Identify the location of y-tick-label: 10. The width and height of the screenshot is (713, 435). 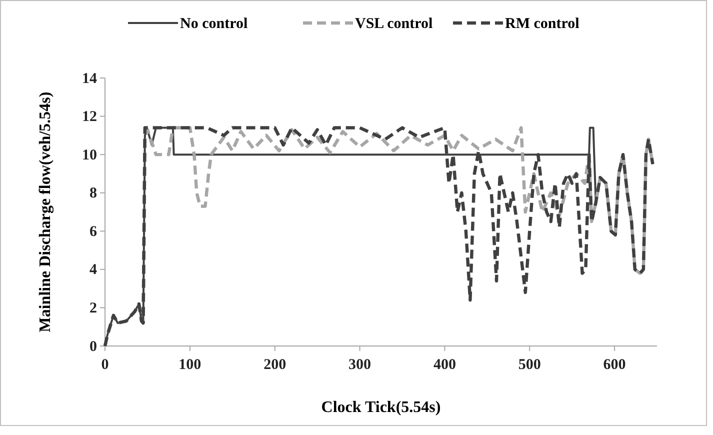
(89, 155).